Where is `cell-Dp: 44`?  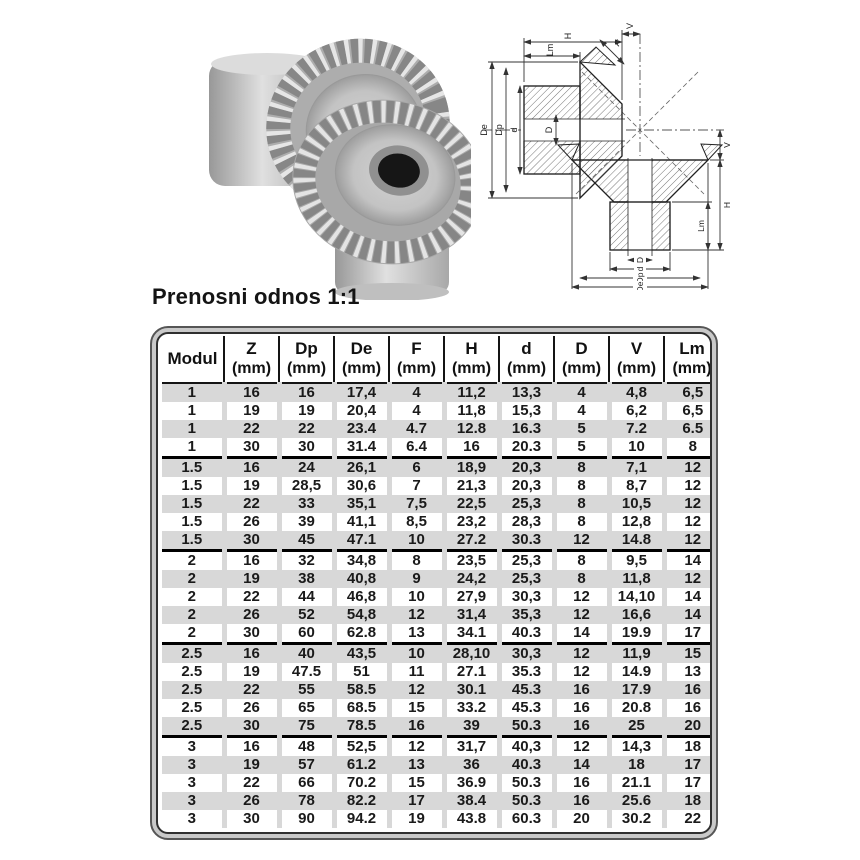
cell-Dp: 44 is located at coordinates (305, 597).